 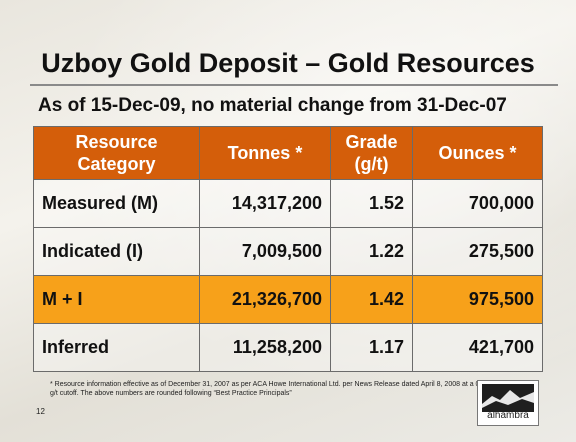 I want to click on page-number: 12, so click(x=40, y=411).